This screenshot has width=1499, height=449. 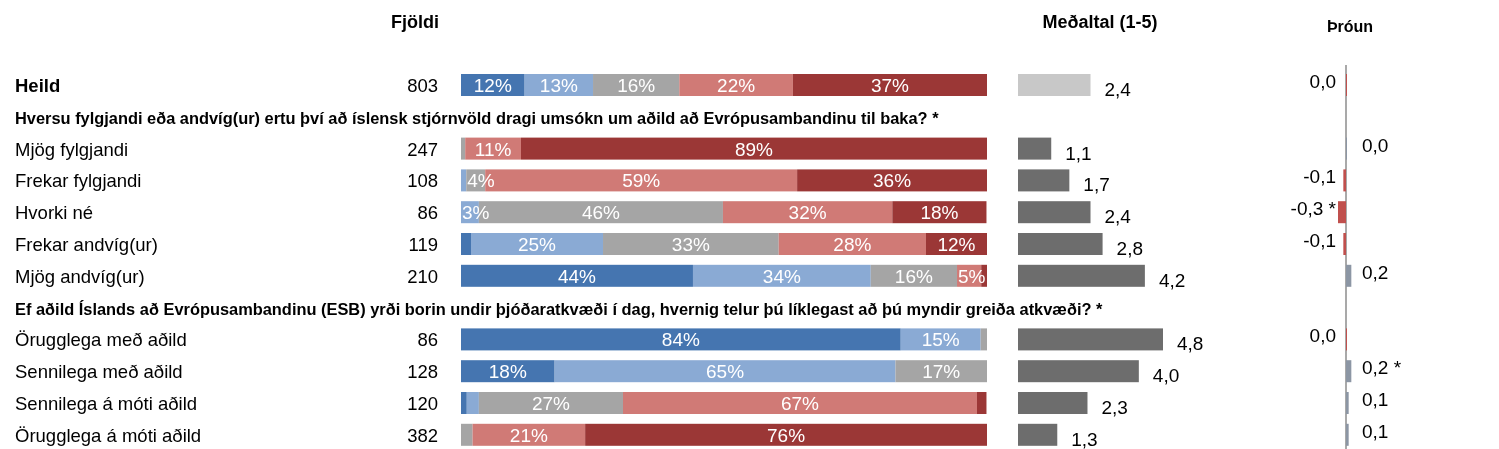 I want to click on y2-tick-label: 210, so click(x=422, y=276).